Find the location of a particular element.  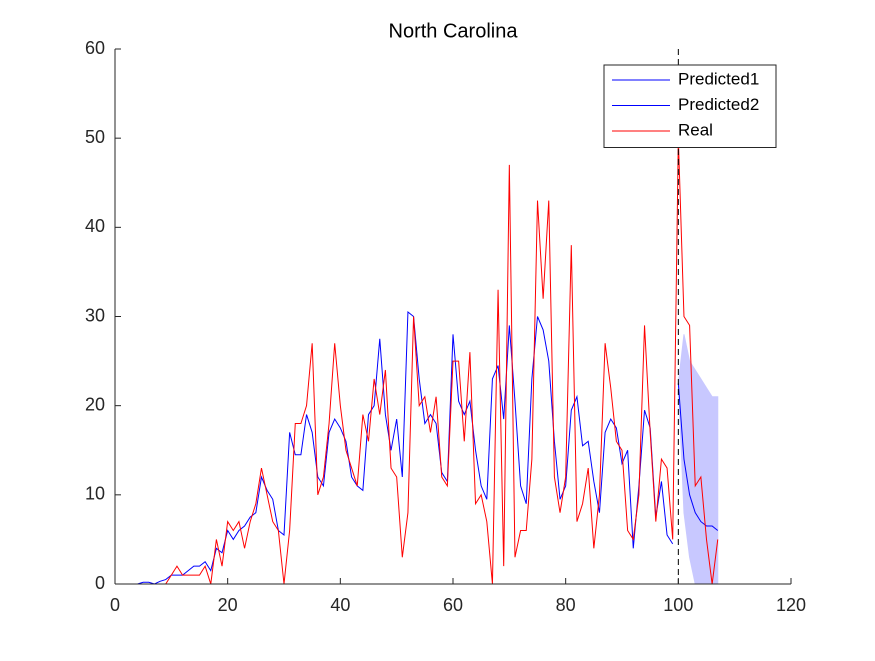

x-tick-label: 60 is located at coordinates (453, 605).